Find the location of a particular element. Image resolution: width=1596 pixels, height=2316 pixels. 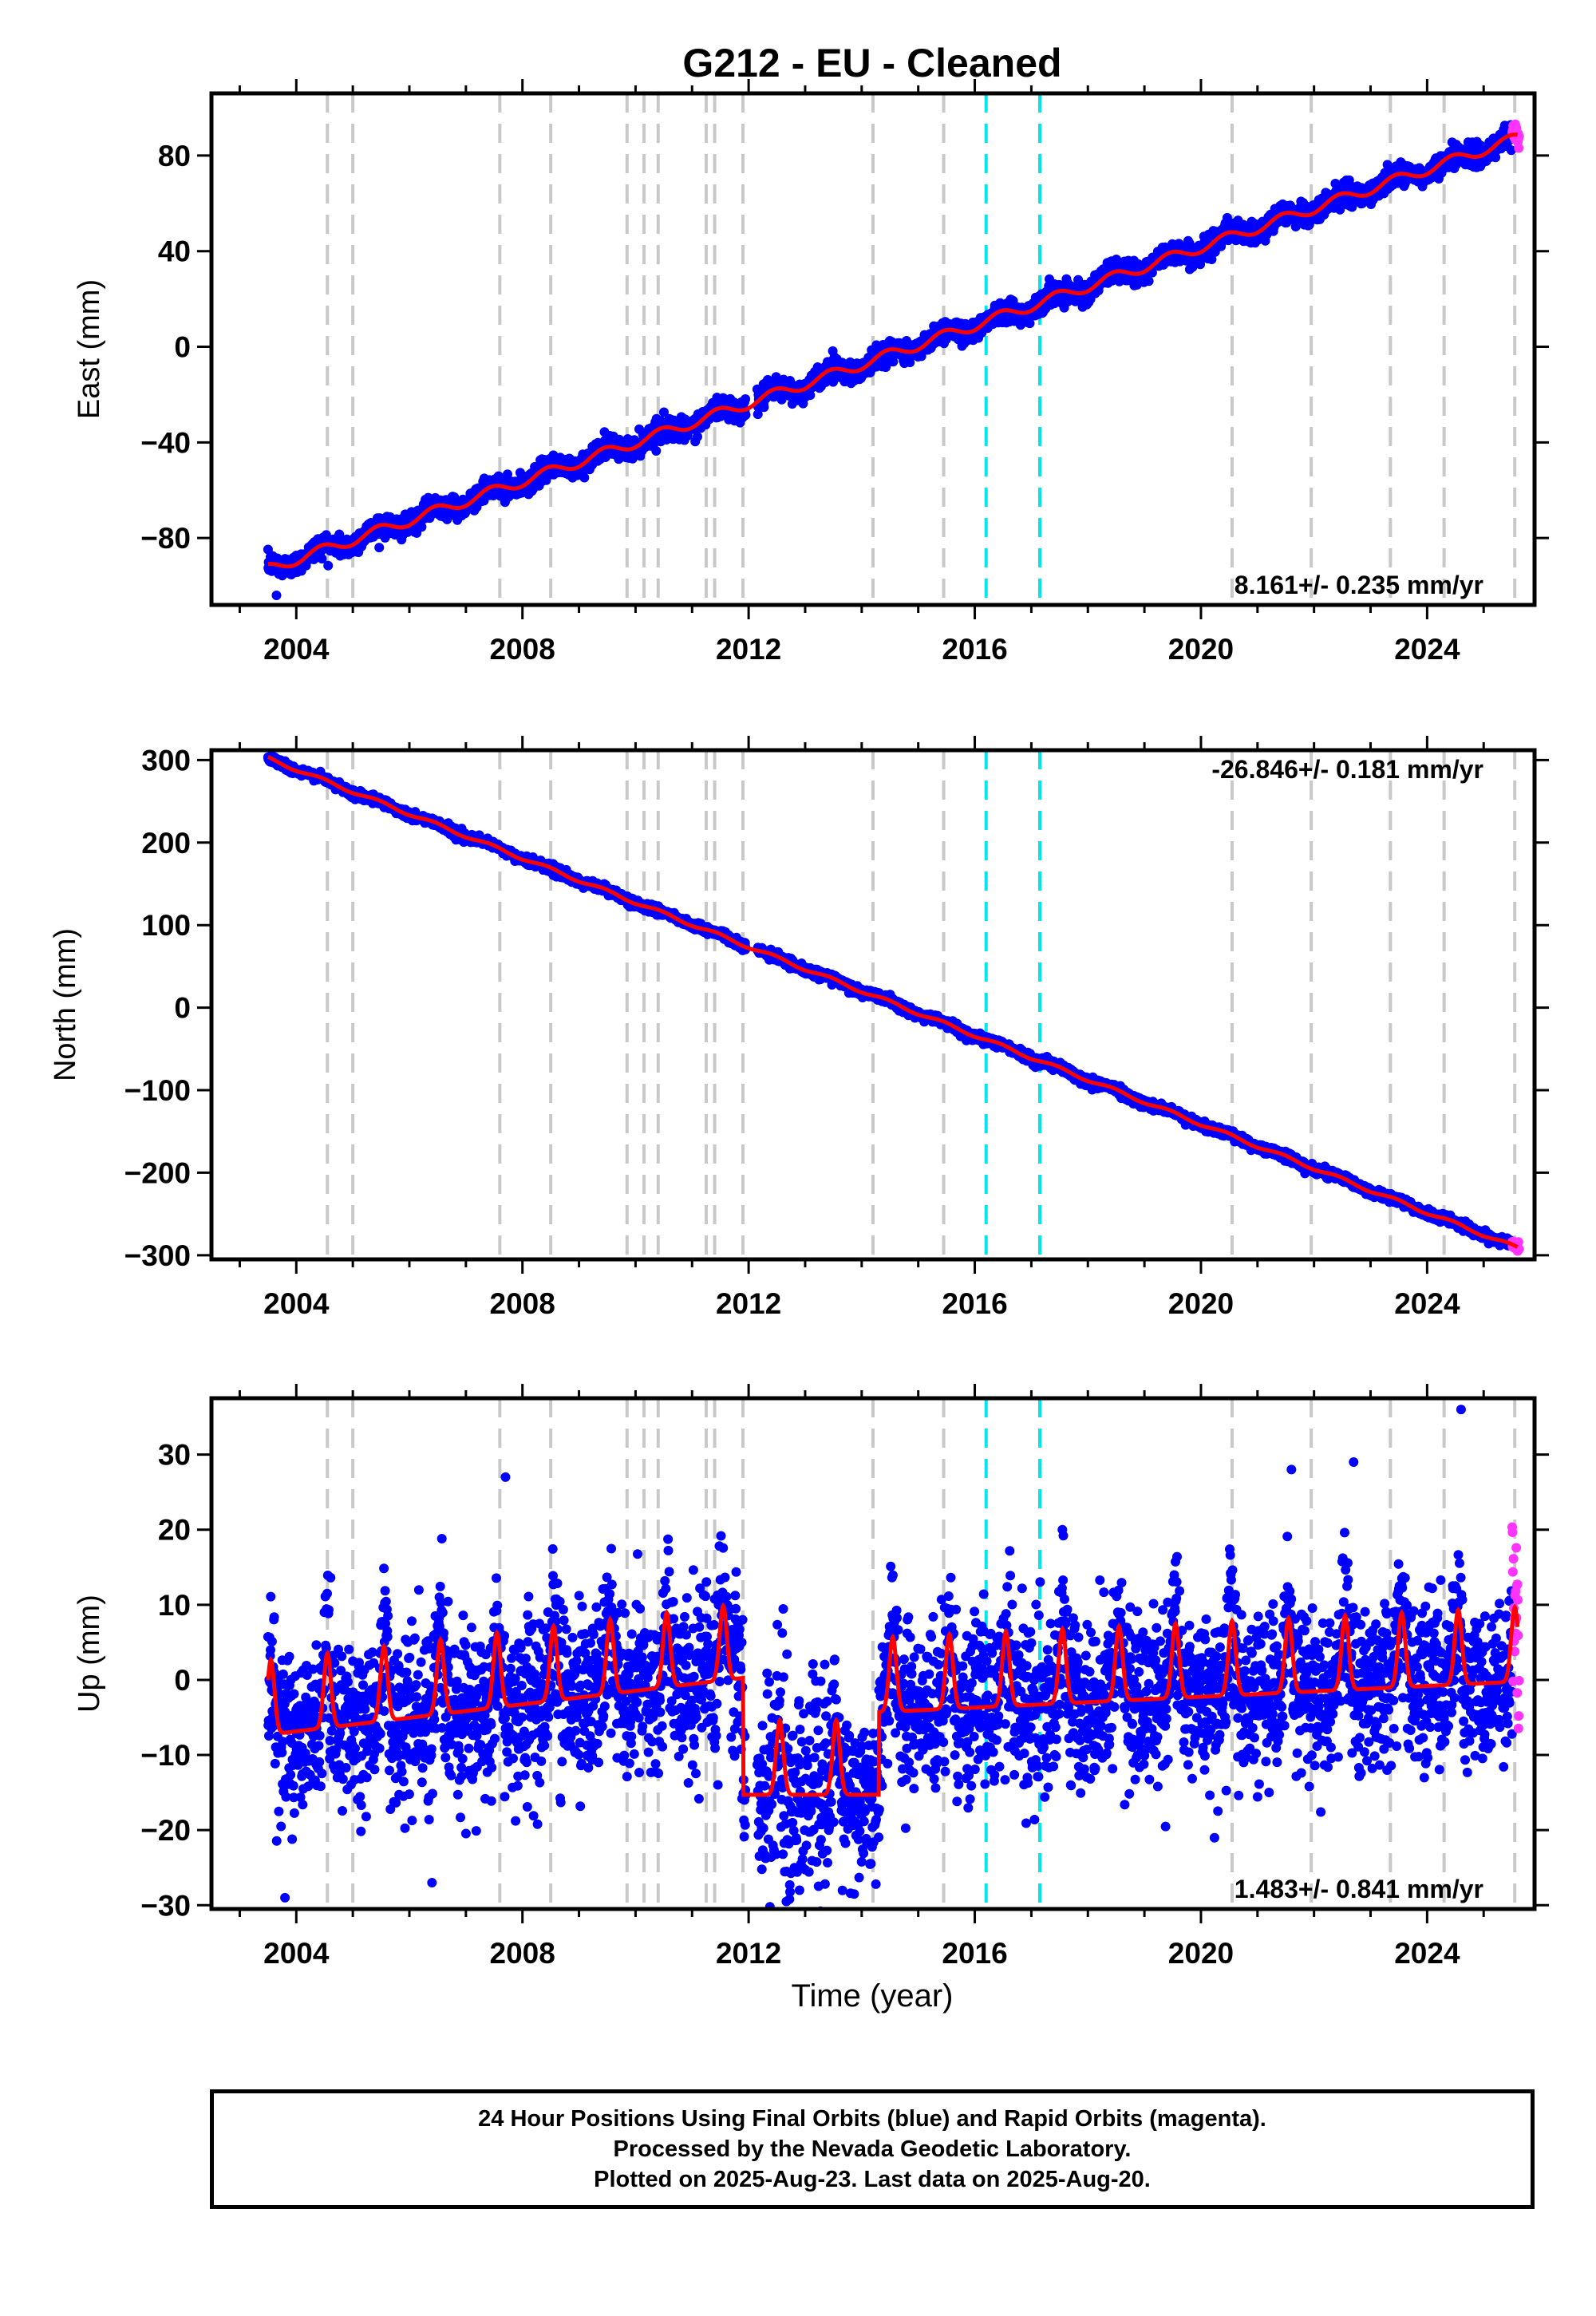

x-tick-label: 2004 is located at coordinates (296, 649).